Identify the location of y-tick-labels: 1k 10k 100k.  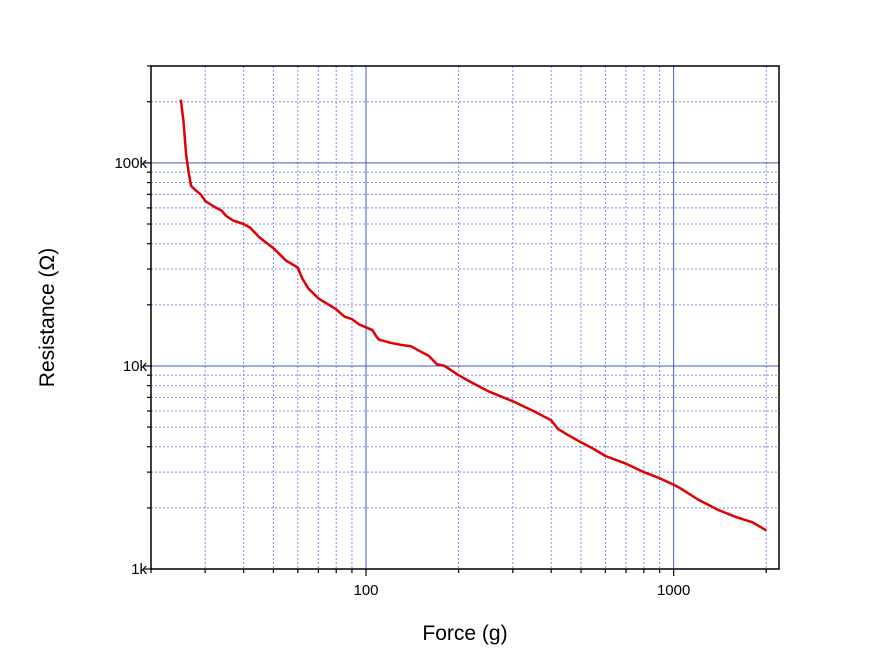
(130, 366).